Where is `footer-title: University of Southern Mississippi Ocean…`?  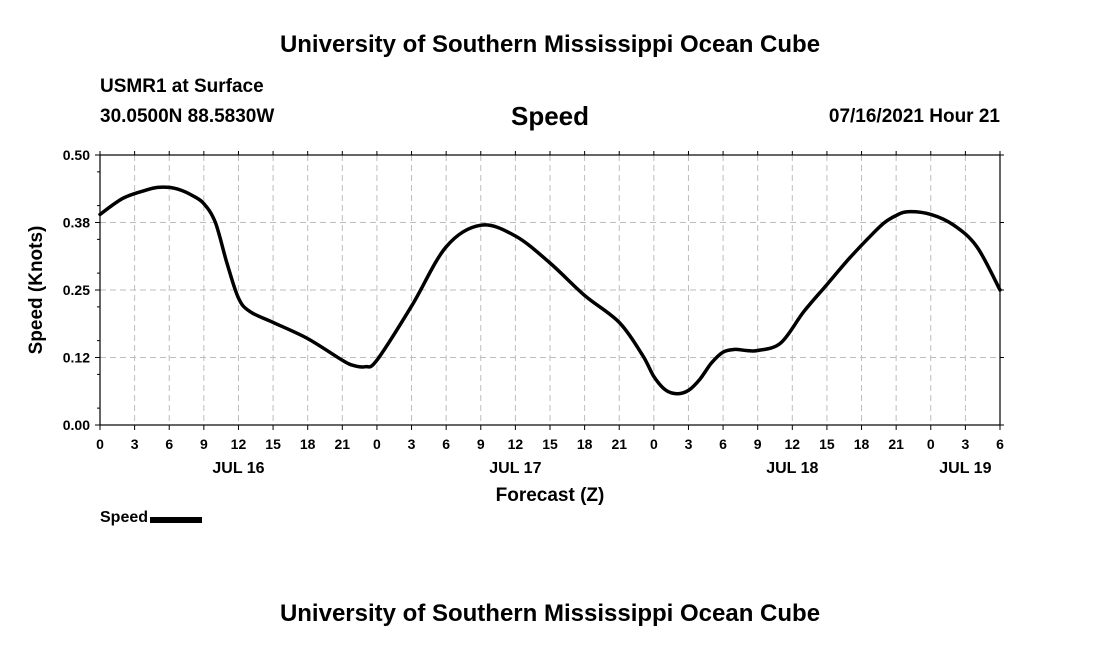 footer-title: University of Southern Mississippi Ocean… is located at coordinates (550, 613).